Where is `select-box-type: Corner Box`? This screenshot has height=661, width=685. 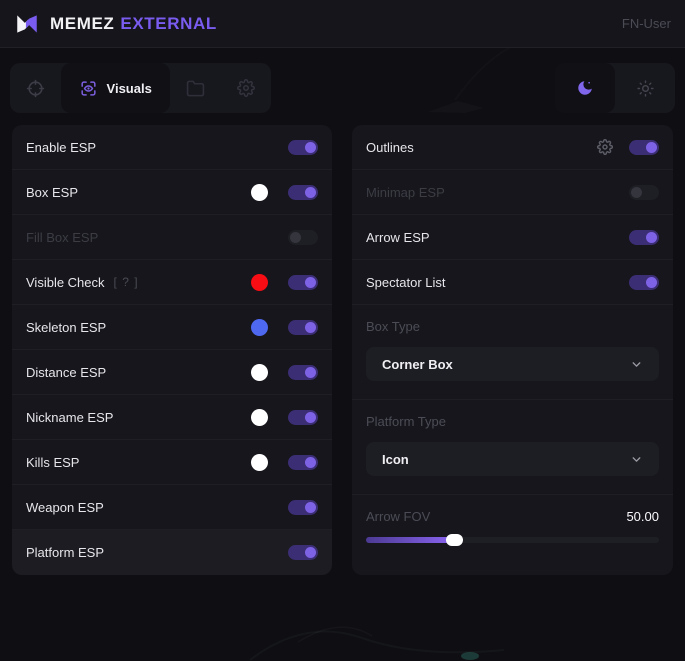 select-box-type: Corner Box is located at coordinates (512, 364).